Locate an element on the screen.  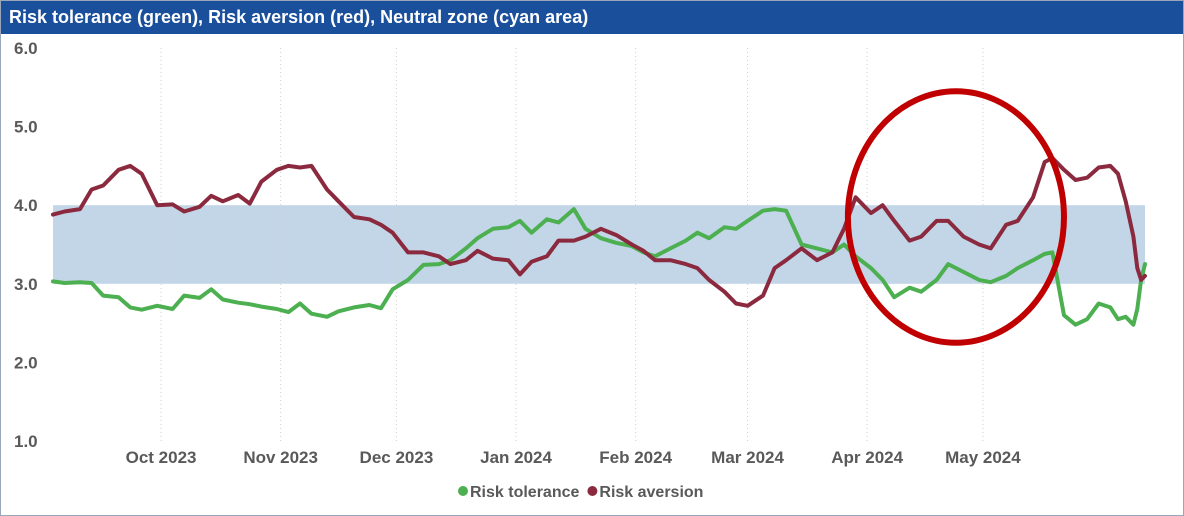
y-tick-label: 4.0 is located at coordinates (26, 205).